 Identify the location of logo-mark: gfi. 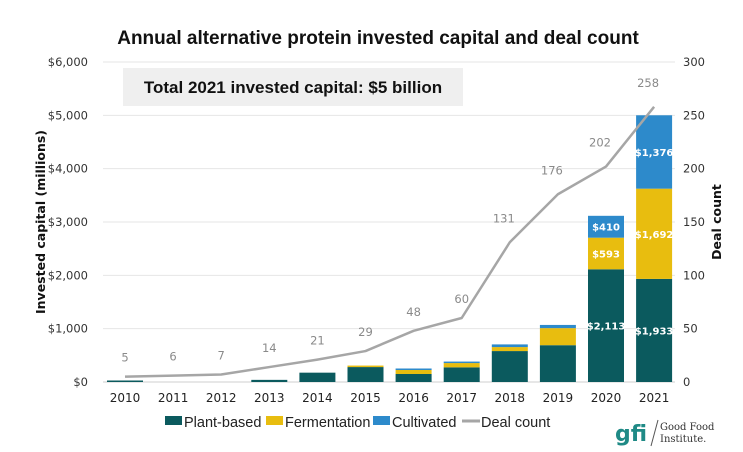
(631, 434).